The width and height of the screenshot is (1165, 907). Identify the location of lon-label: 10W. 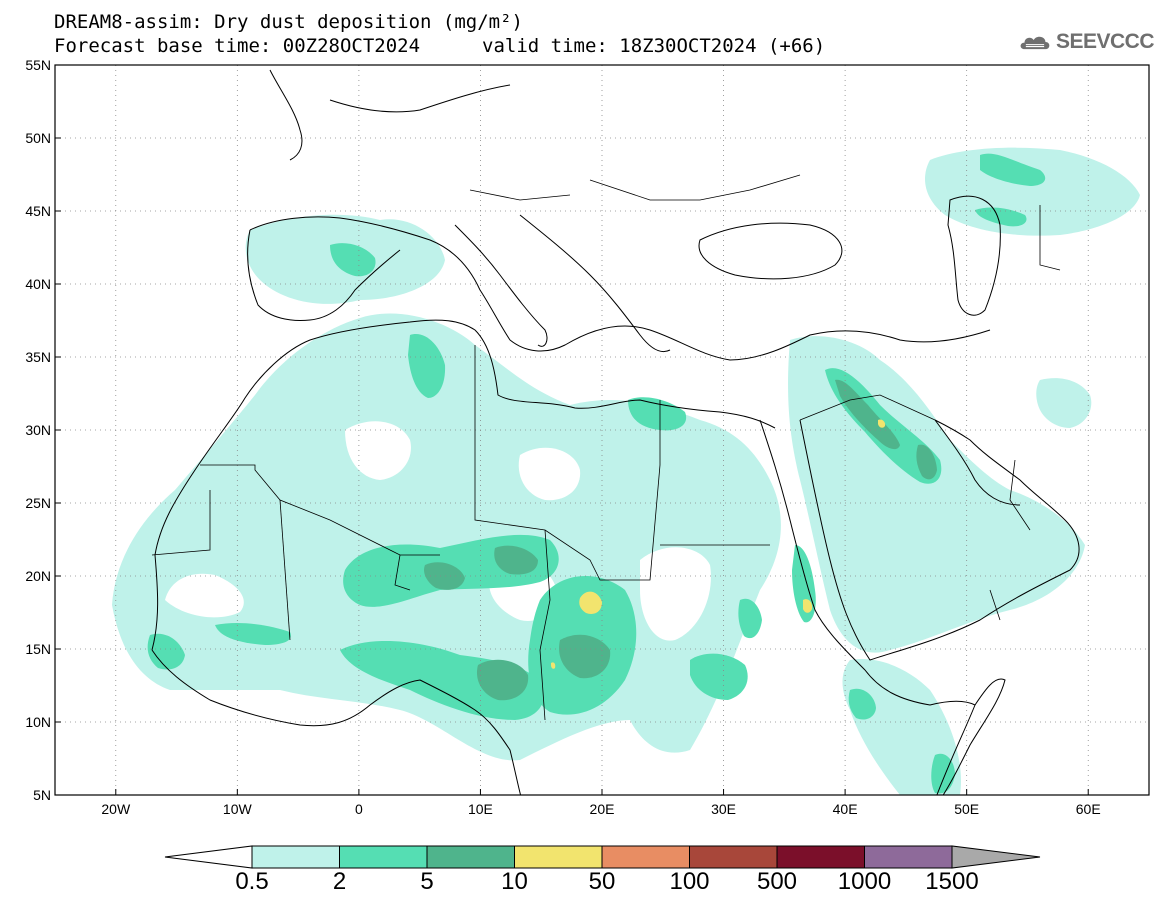
(238, 809).